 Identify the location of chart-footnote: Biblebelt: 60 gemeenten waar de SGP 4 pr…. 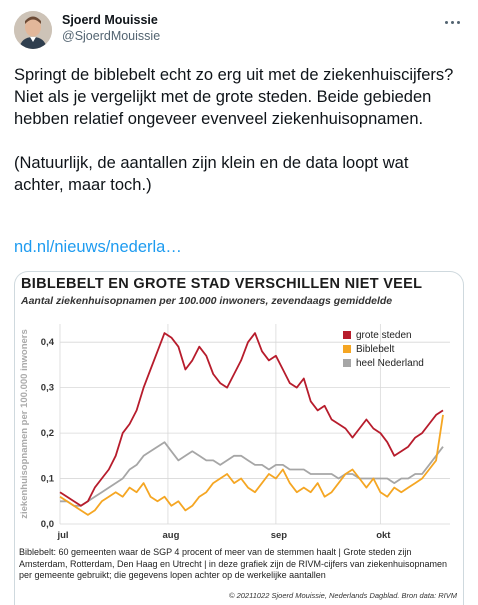
(233, 563).